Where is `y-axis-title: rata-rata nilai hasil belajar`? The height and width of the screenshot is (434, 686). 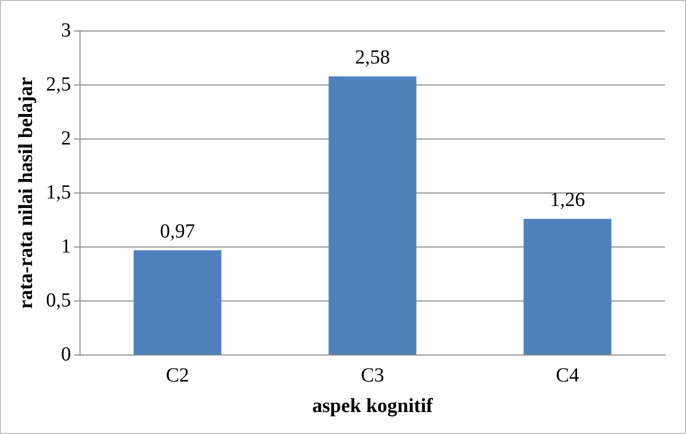 y-axis-title: rata-rata nilai hasil belajar is located at coordinates (26, 193).